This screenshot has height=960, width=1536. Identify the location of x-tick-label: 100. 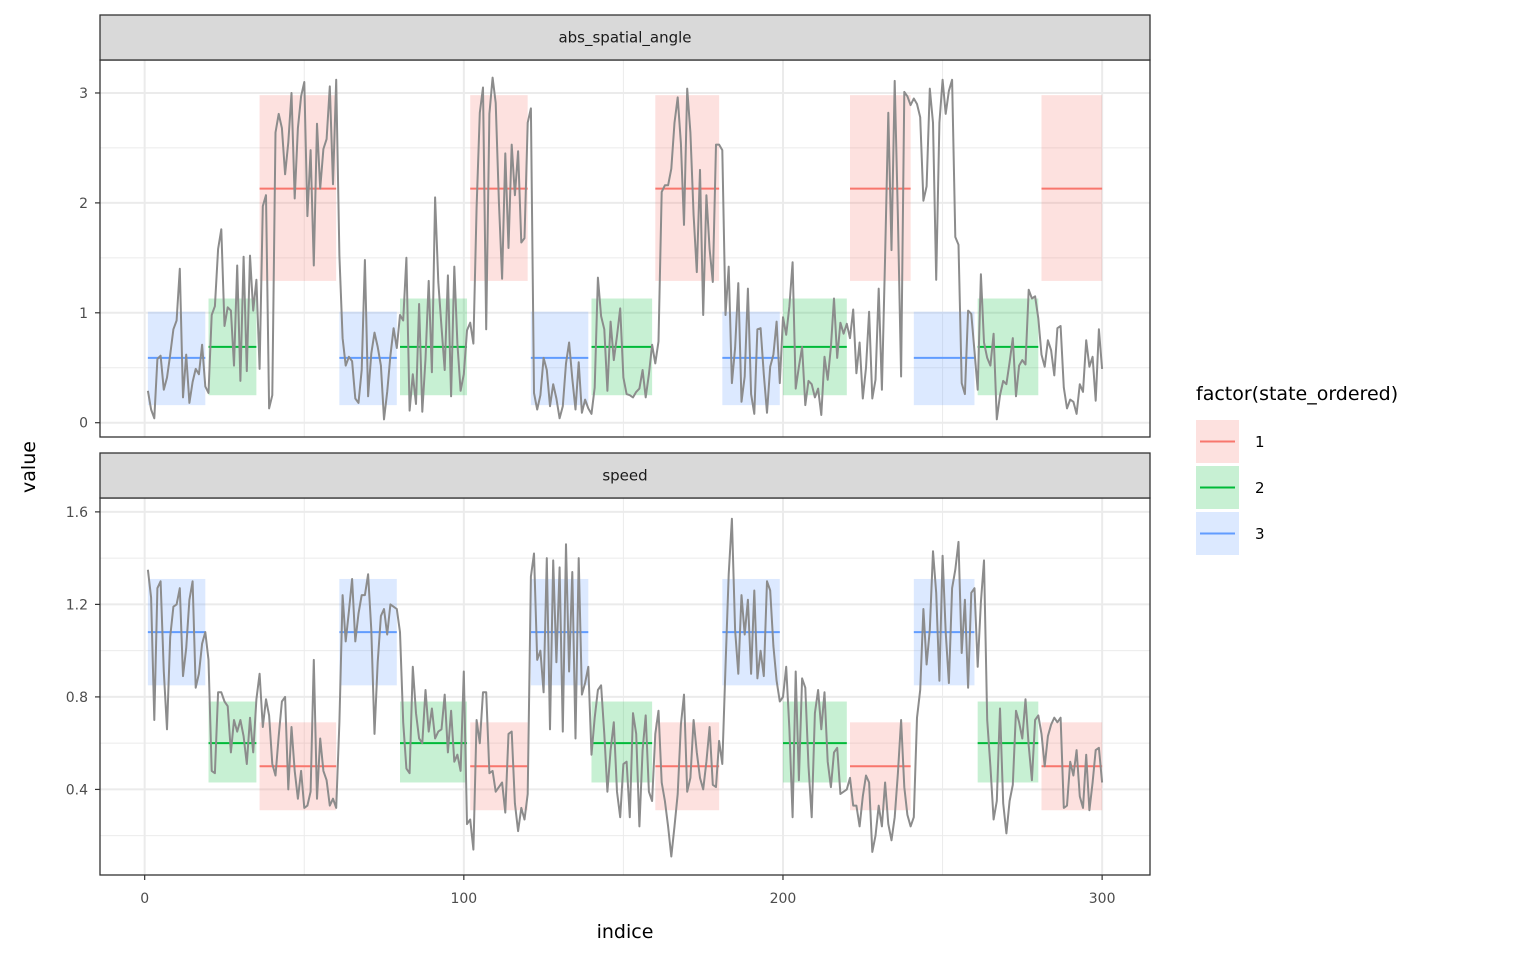
(463, 899).